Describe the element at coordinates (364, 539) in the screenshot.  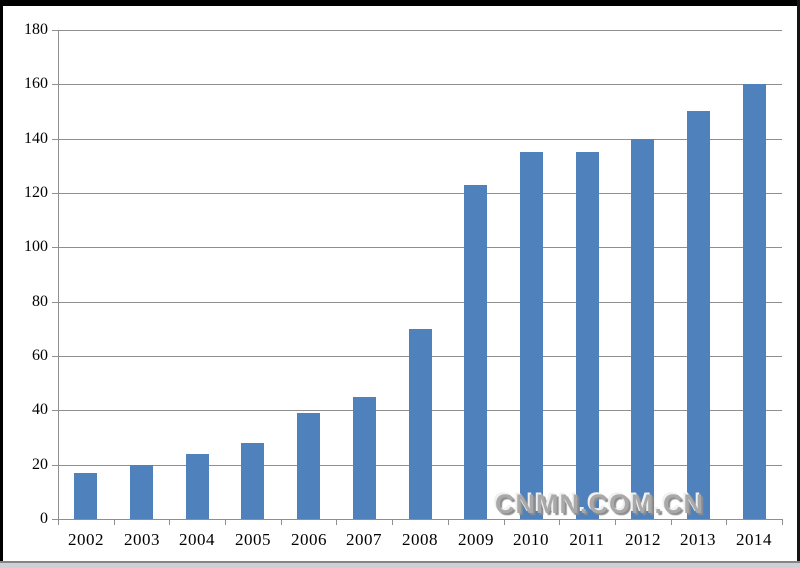
I see `x-axis-label: 2007` at that location.